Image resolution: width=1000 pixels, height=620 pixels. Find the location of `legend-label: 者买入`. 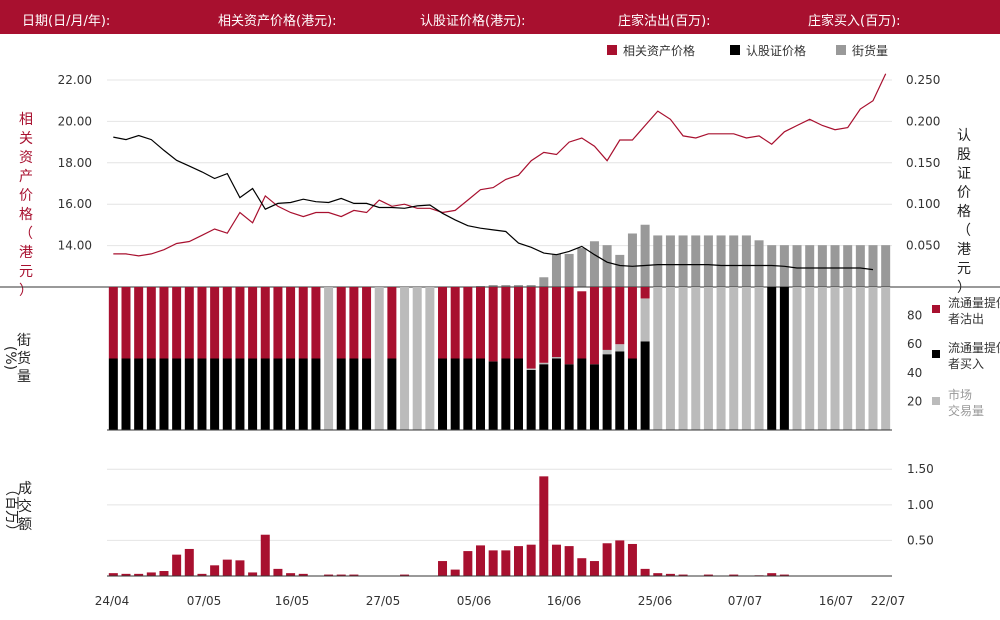

legend-label: 者买入 is located at coordinates (966, 364).